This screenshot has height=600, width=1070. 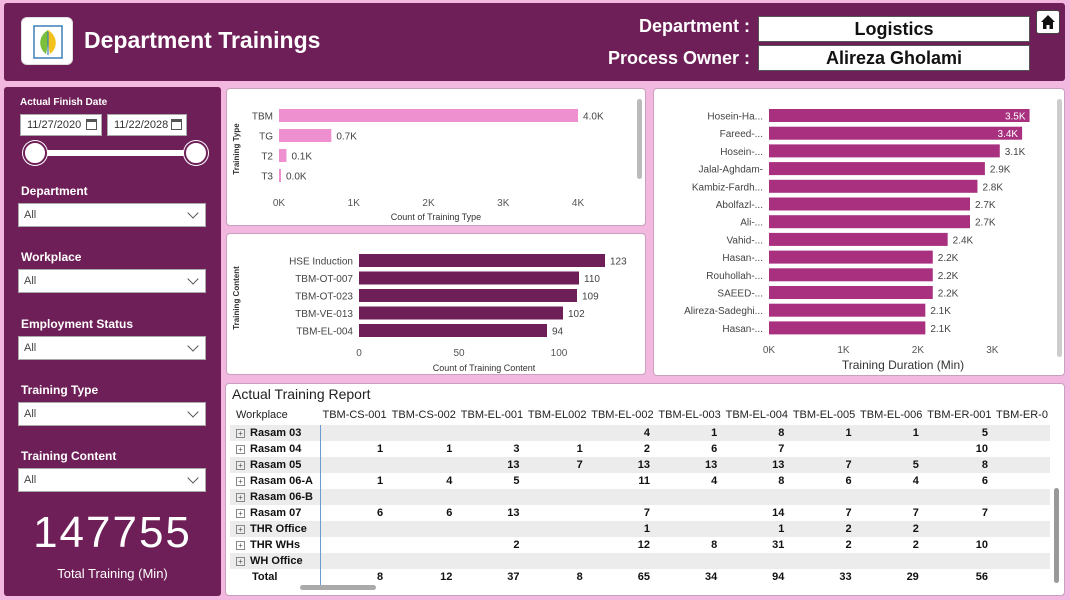 What do you see at coordinates (689, 415) in the screenshot?
I see `column-header: TBM-EL-003` at bounding box center [689, 415].